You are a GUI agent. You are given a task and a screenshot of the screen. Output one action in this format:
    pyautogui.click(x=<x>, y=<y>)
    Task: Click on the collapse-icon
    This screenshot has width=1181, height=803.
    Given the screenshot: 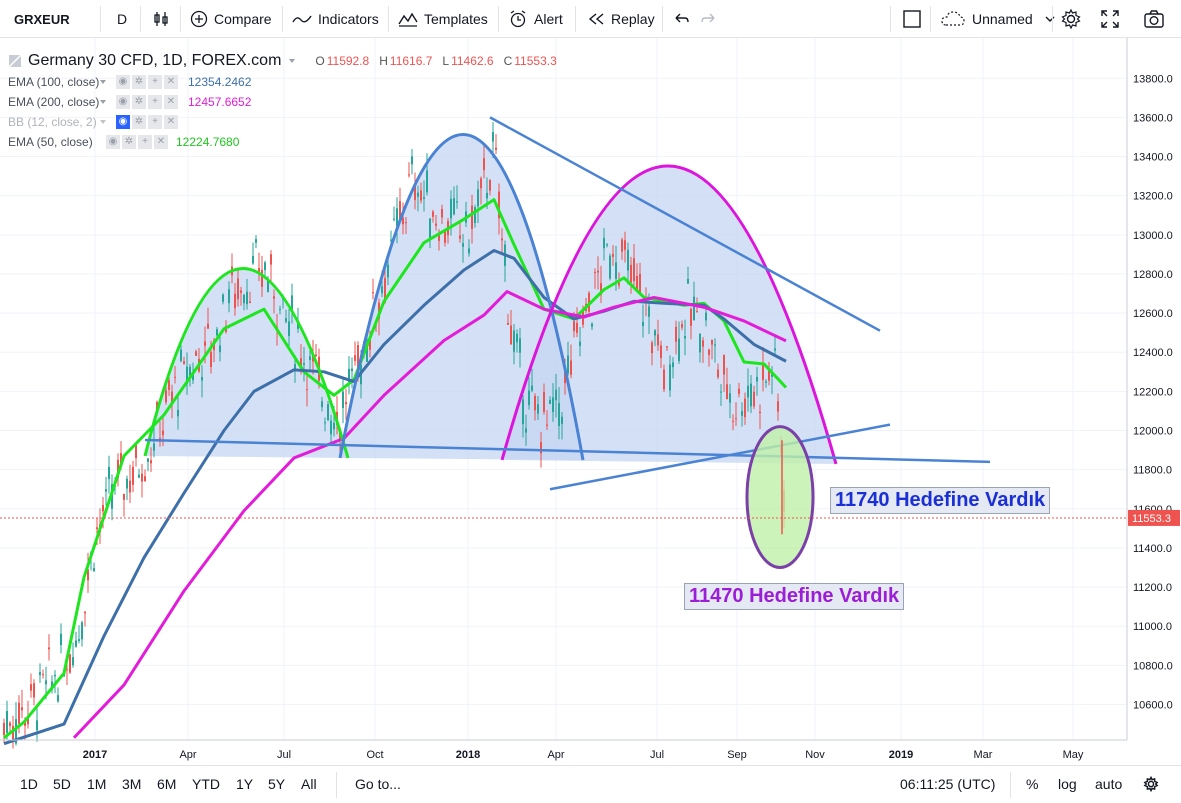 What is the action you would take?
    pyautogui.click(x=15, y=61)
    